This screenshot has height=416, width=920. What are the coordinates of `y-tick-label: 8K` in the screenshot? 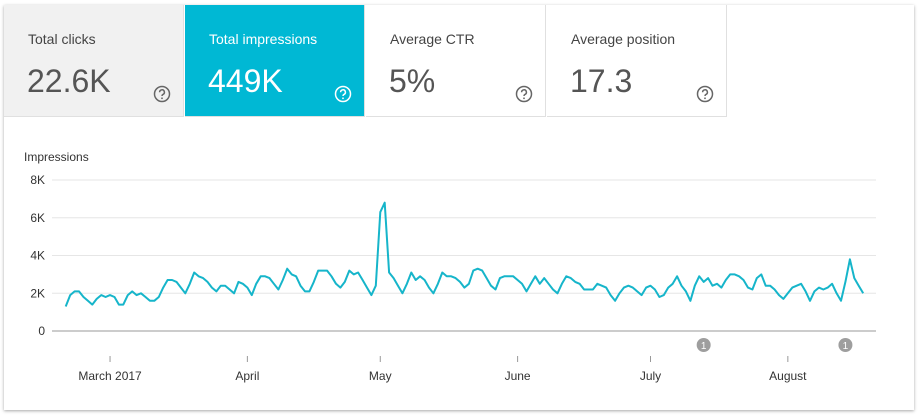 It's located at (37, 180).